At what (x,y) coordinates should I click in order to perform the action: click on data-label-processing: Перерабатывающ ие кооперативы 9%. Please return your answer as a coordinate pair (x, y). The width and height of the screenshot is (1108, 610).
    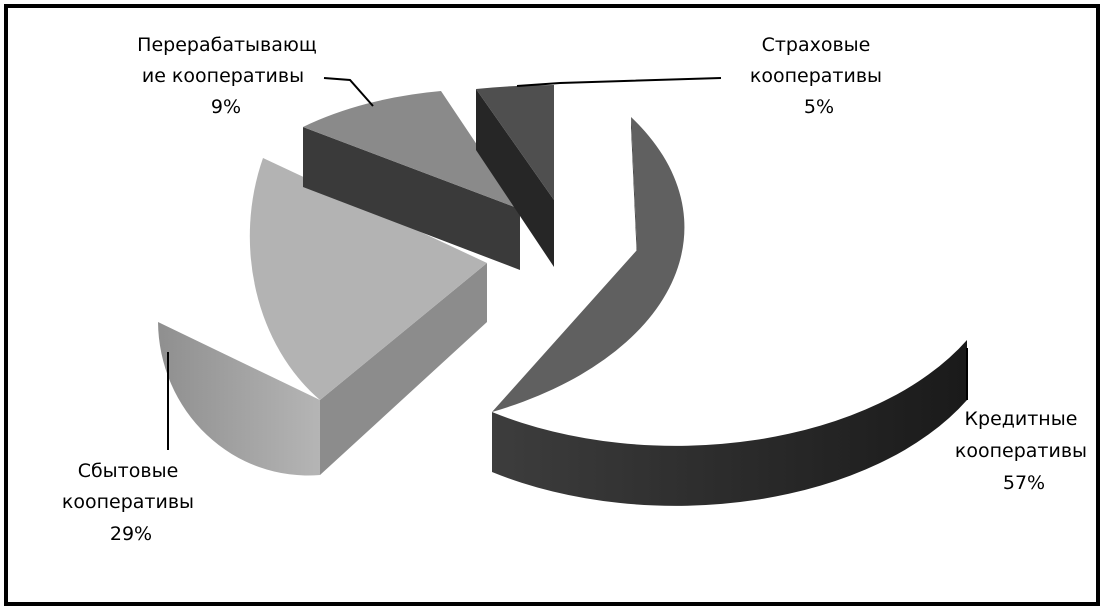
    Looking at the image, I should click on (230, 76).